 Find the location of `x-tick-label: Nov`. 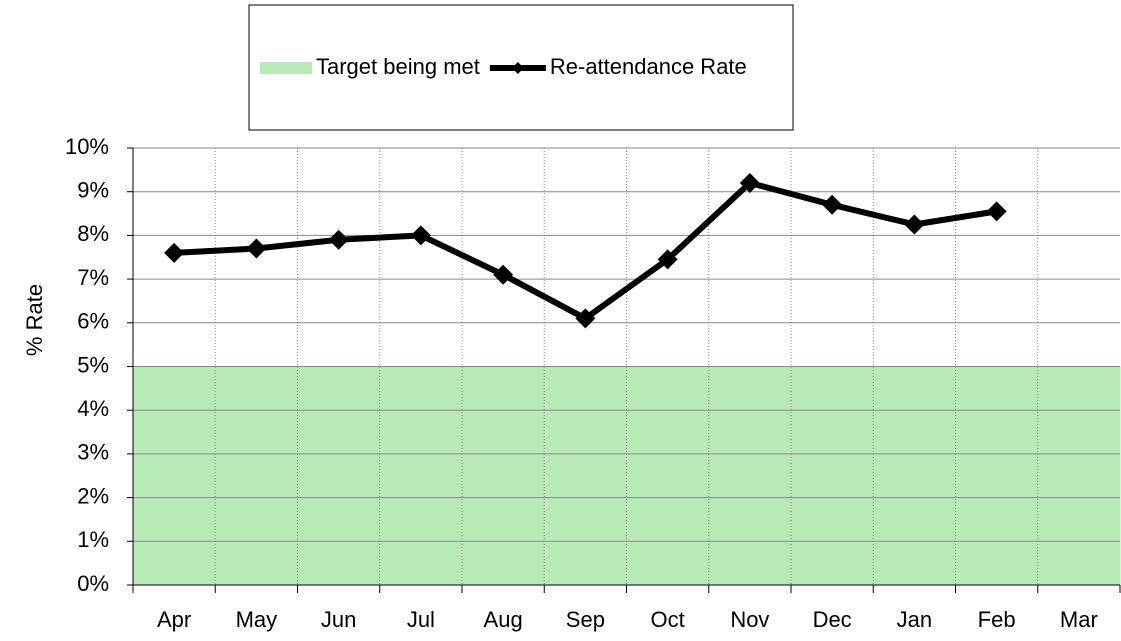

x-tick-label: Nov is located at coordinates (749, 619).